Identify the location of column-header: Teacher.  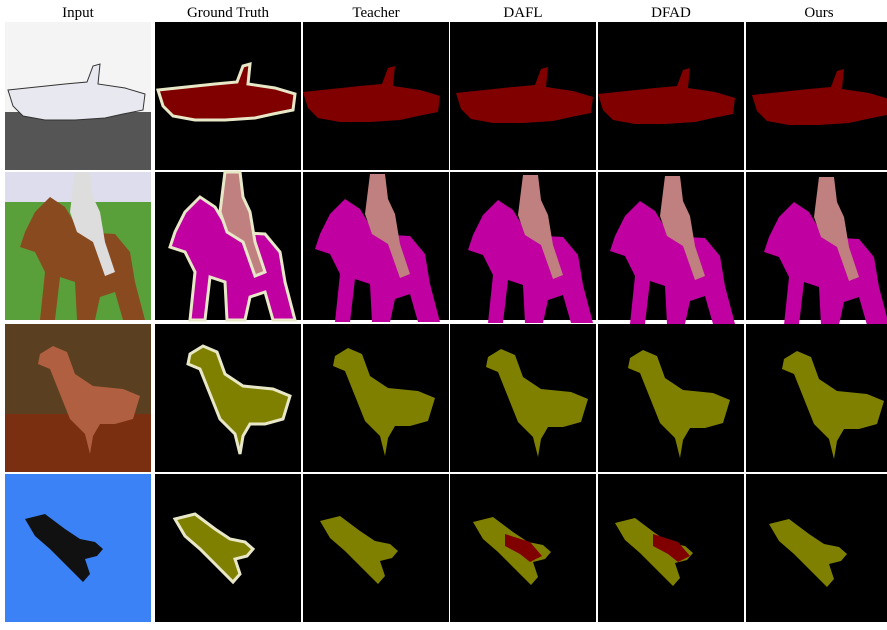
(375, 13).